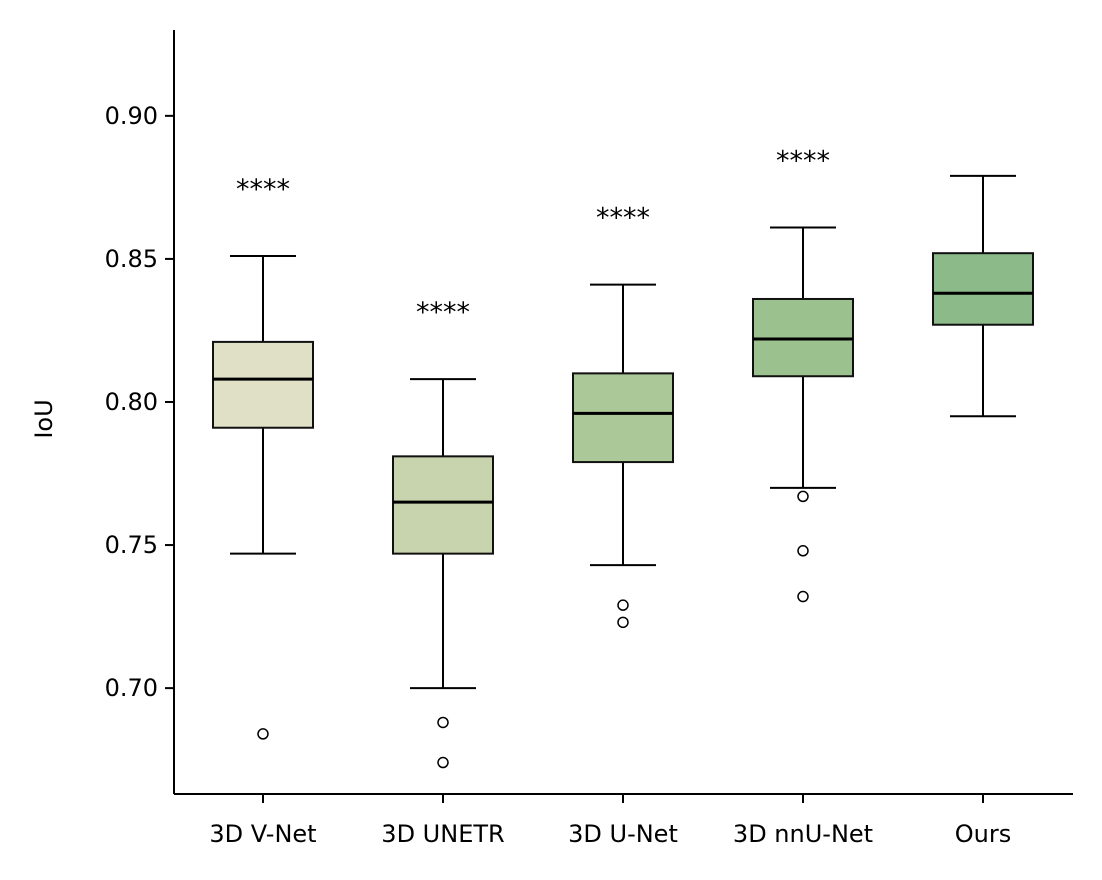  I want to click on y-axis-ticks: 0.70 0.75 0.80 0.85 0.90, so click(139, 402).